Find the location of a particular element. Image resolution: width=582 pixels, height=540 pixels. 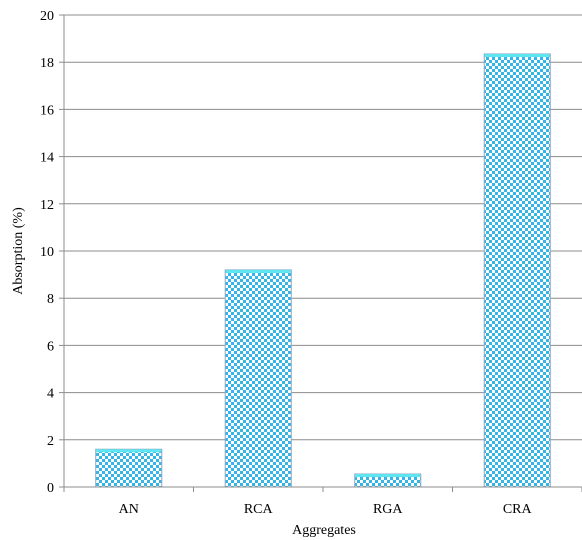

y-tick-label: 10 is located at coordinates (47, 252).